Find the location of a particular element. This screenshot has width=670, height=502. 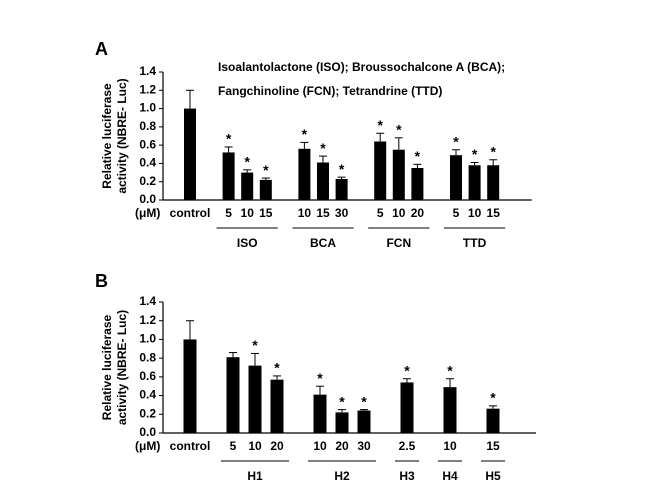

x-tick-label: 2.5 is located at coordinates (407, 446).